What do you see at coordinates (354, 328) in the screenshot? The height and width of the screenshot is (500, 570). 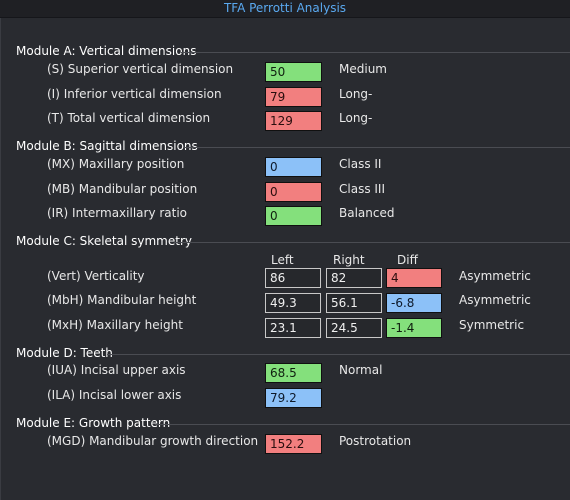 I see `maxillary-height-right-field: 24.5` at bounding box center [354, 328].